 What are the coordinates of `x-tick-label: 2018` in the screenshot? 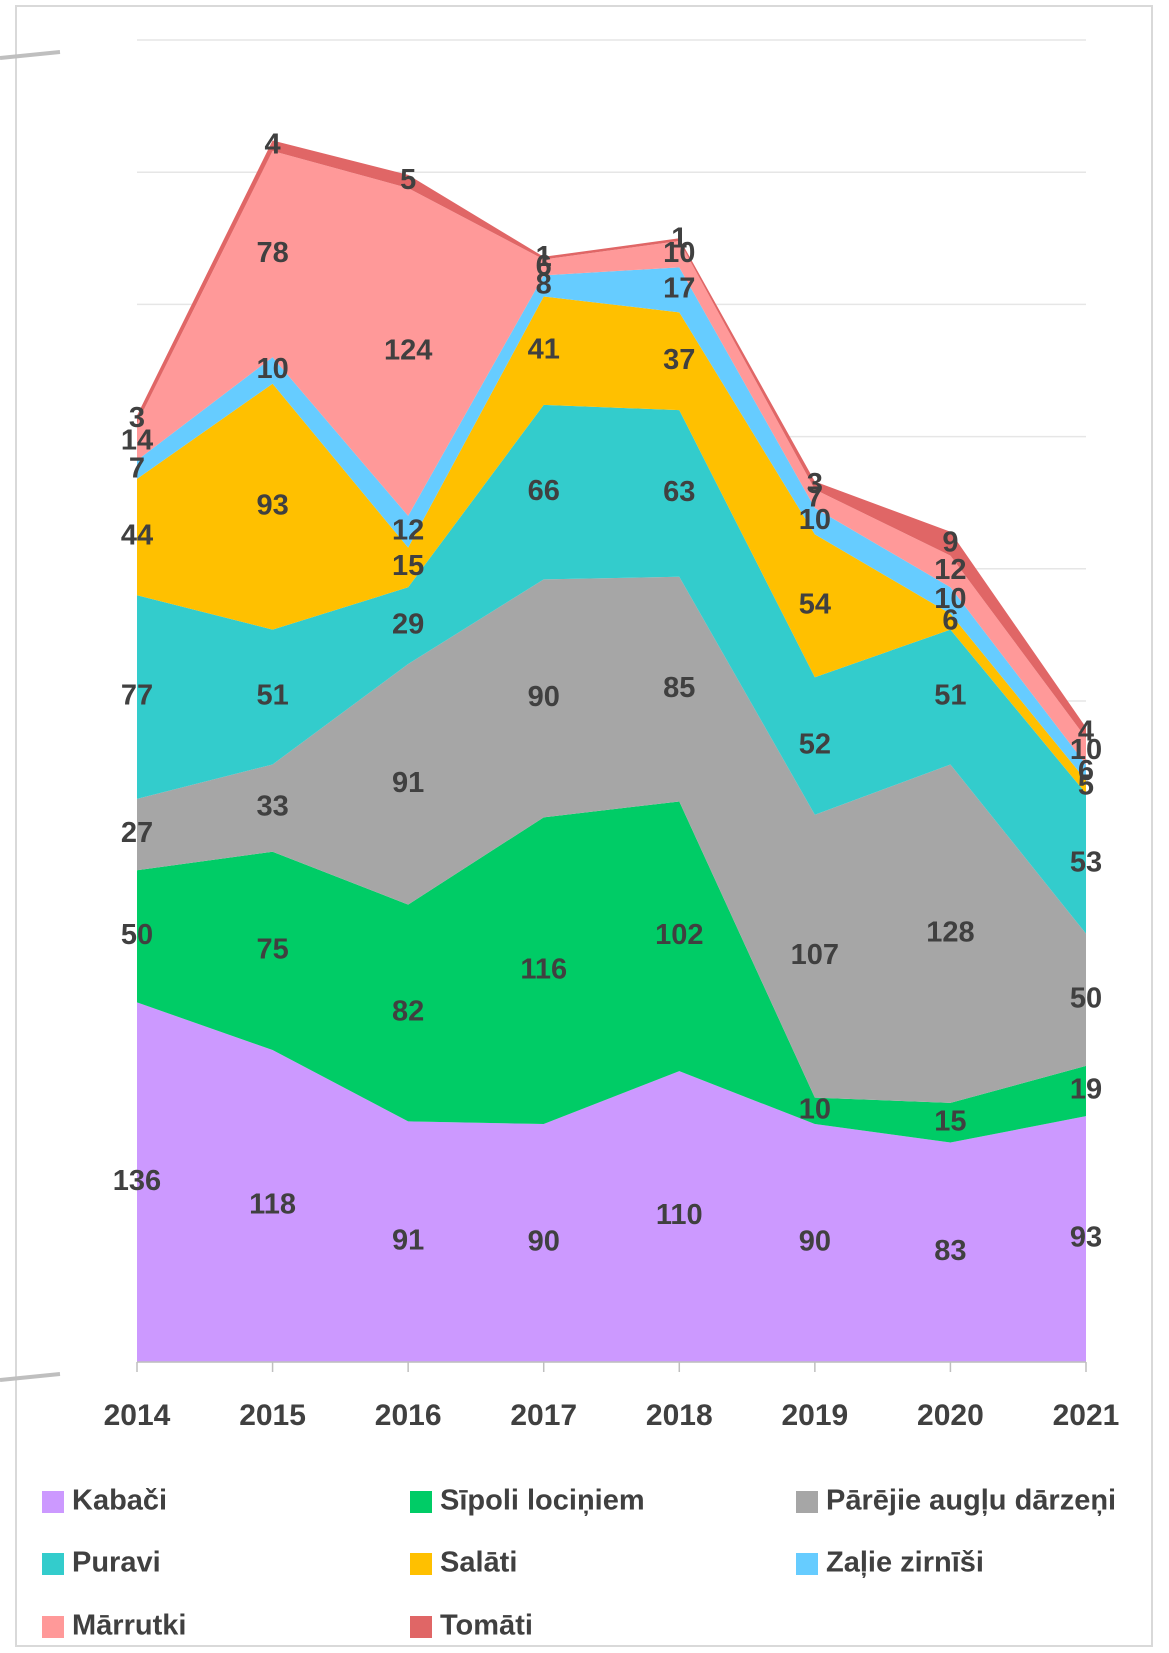 It's located at (679, 1415).